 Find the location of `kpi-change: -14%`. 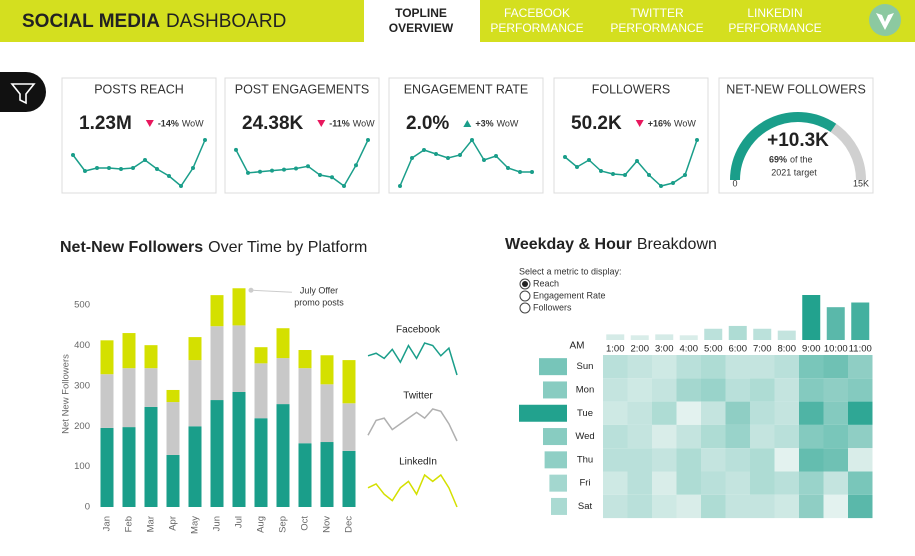

kpi-change: -14% is located at coordinates (168, 123).